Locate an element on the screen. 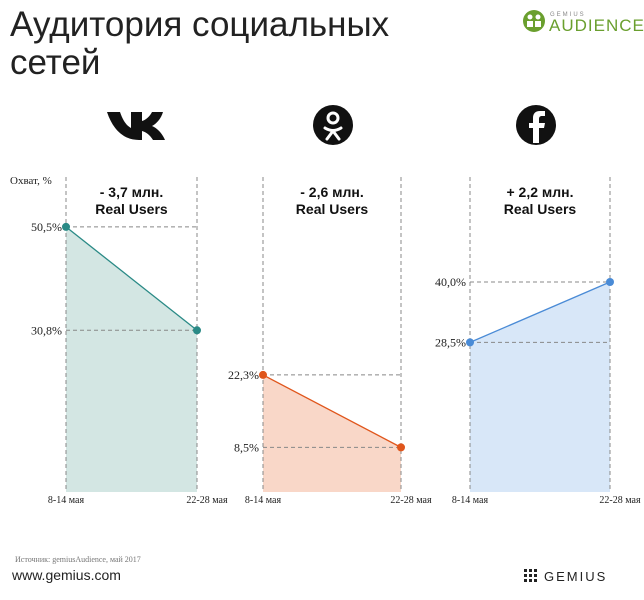 The image size is (644, 600). source: Источник: gemiusAudience, май 2017 is located at coordinates (78, 559).